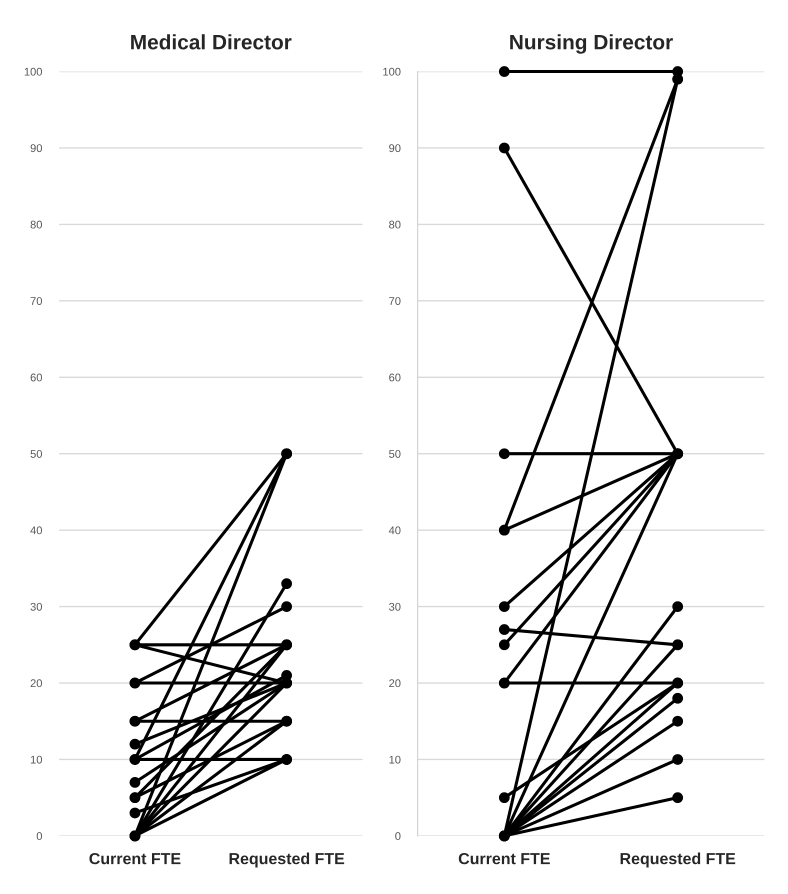 This screenshot has width=788, height=894. I want to click on chart-title: Medical Director, so click(211, 42).